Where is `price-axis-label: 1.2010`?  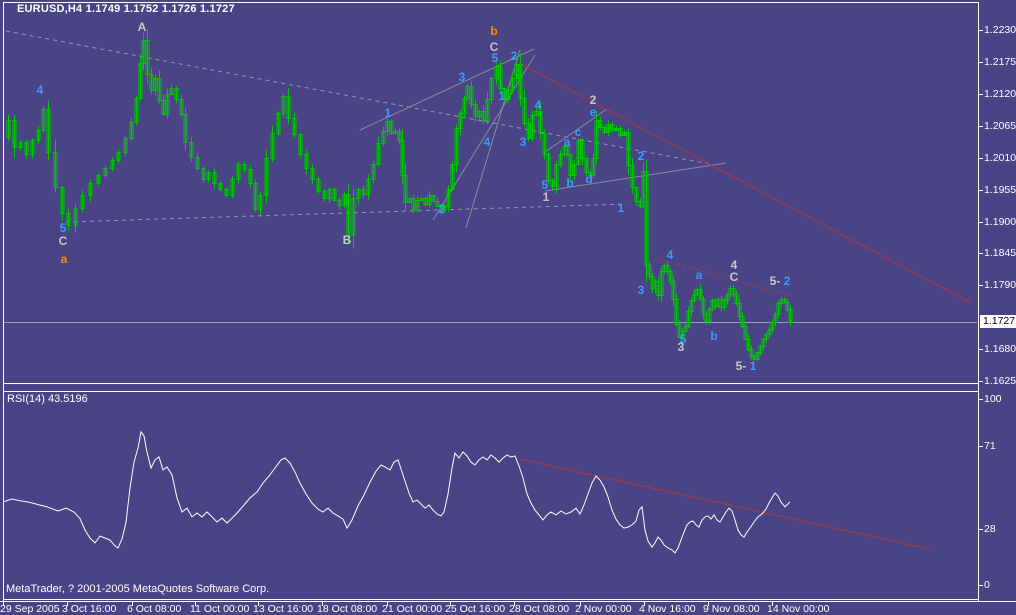 price-axis-label: 1.2010 is located at coordinates (1000, 158).